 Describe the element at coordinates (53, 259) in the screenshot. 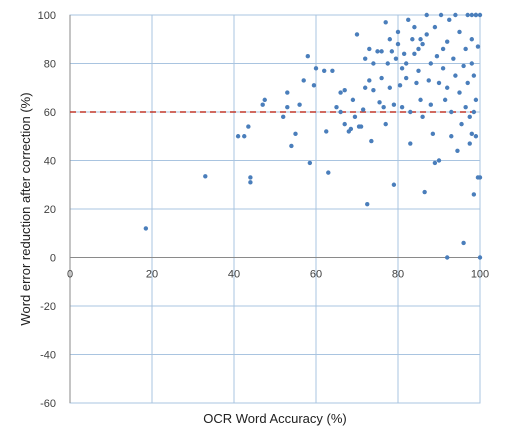

I see `y-tick-label: 0` at that location.